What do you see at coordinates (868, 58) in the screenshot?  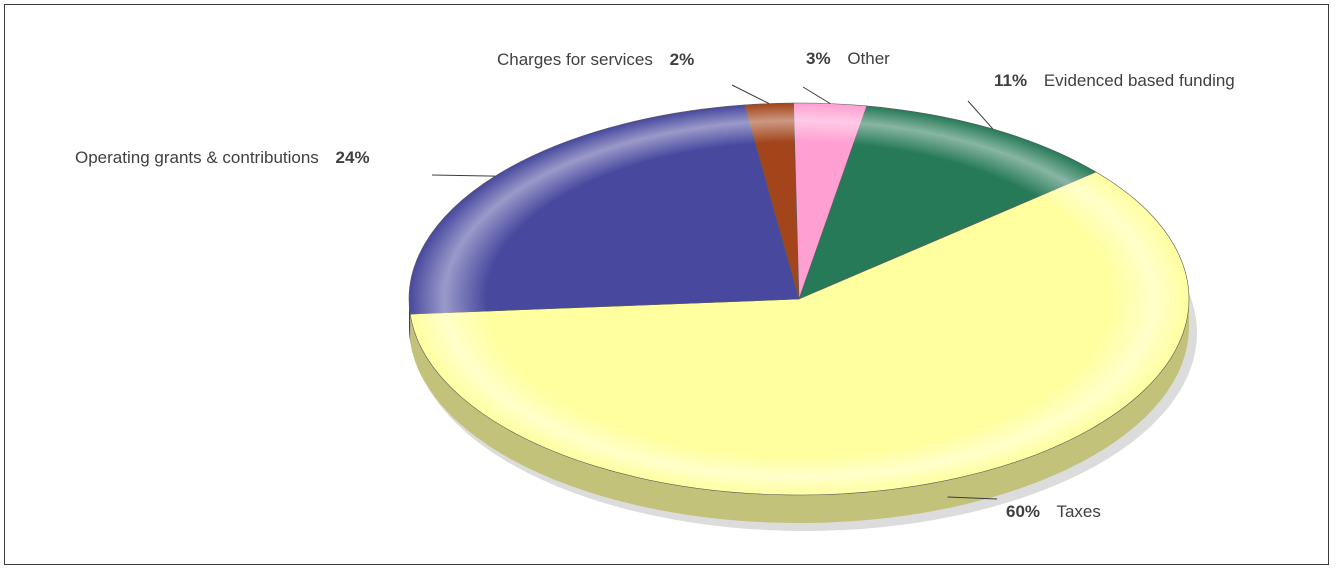 I see `name-other: Other` at bounding box center [868, 58].